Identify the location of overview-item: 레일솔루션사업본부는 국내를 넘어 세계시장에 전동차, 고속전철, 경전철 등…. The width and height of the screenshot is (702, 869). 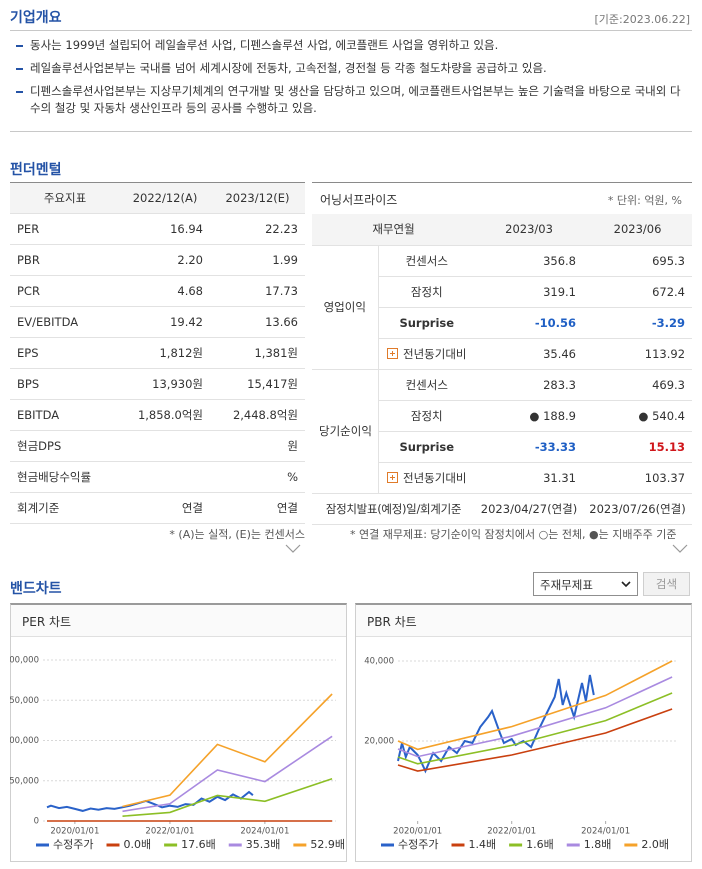
(352, 68).